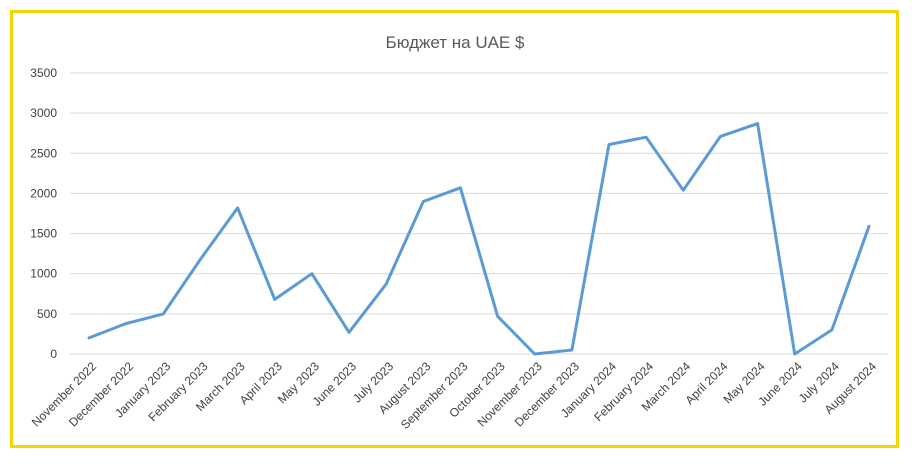 The width and height of the screenshot is (912, 465). I want to click on y-axis-ticks: 0 500 1000 1500 2000 2500 3000 3500, so click(43, 213).